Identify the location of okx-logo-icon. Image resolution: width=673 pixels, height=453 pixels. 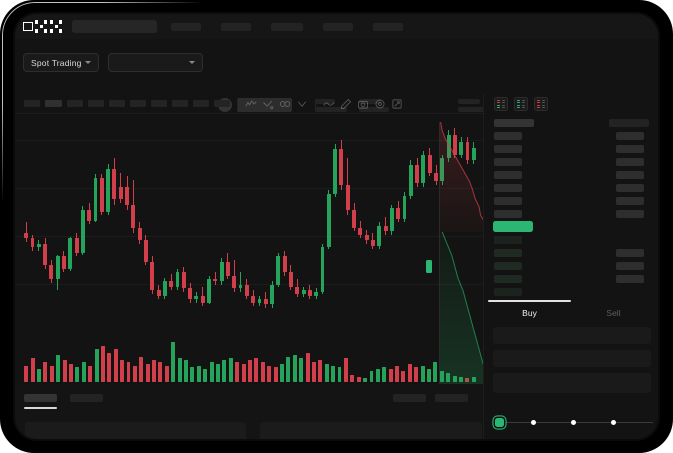
(43, 26).